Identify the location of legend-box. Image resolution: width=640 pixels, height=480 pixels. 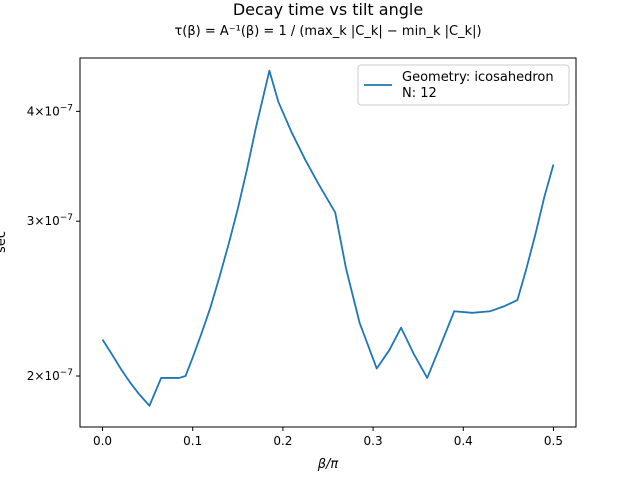
(463, 85).